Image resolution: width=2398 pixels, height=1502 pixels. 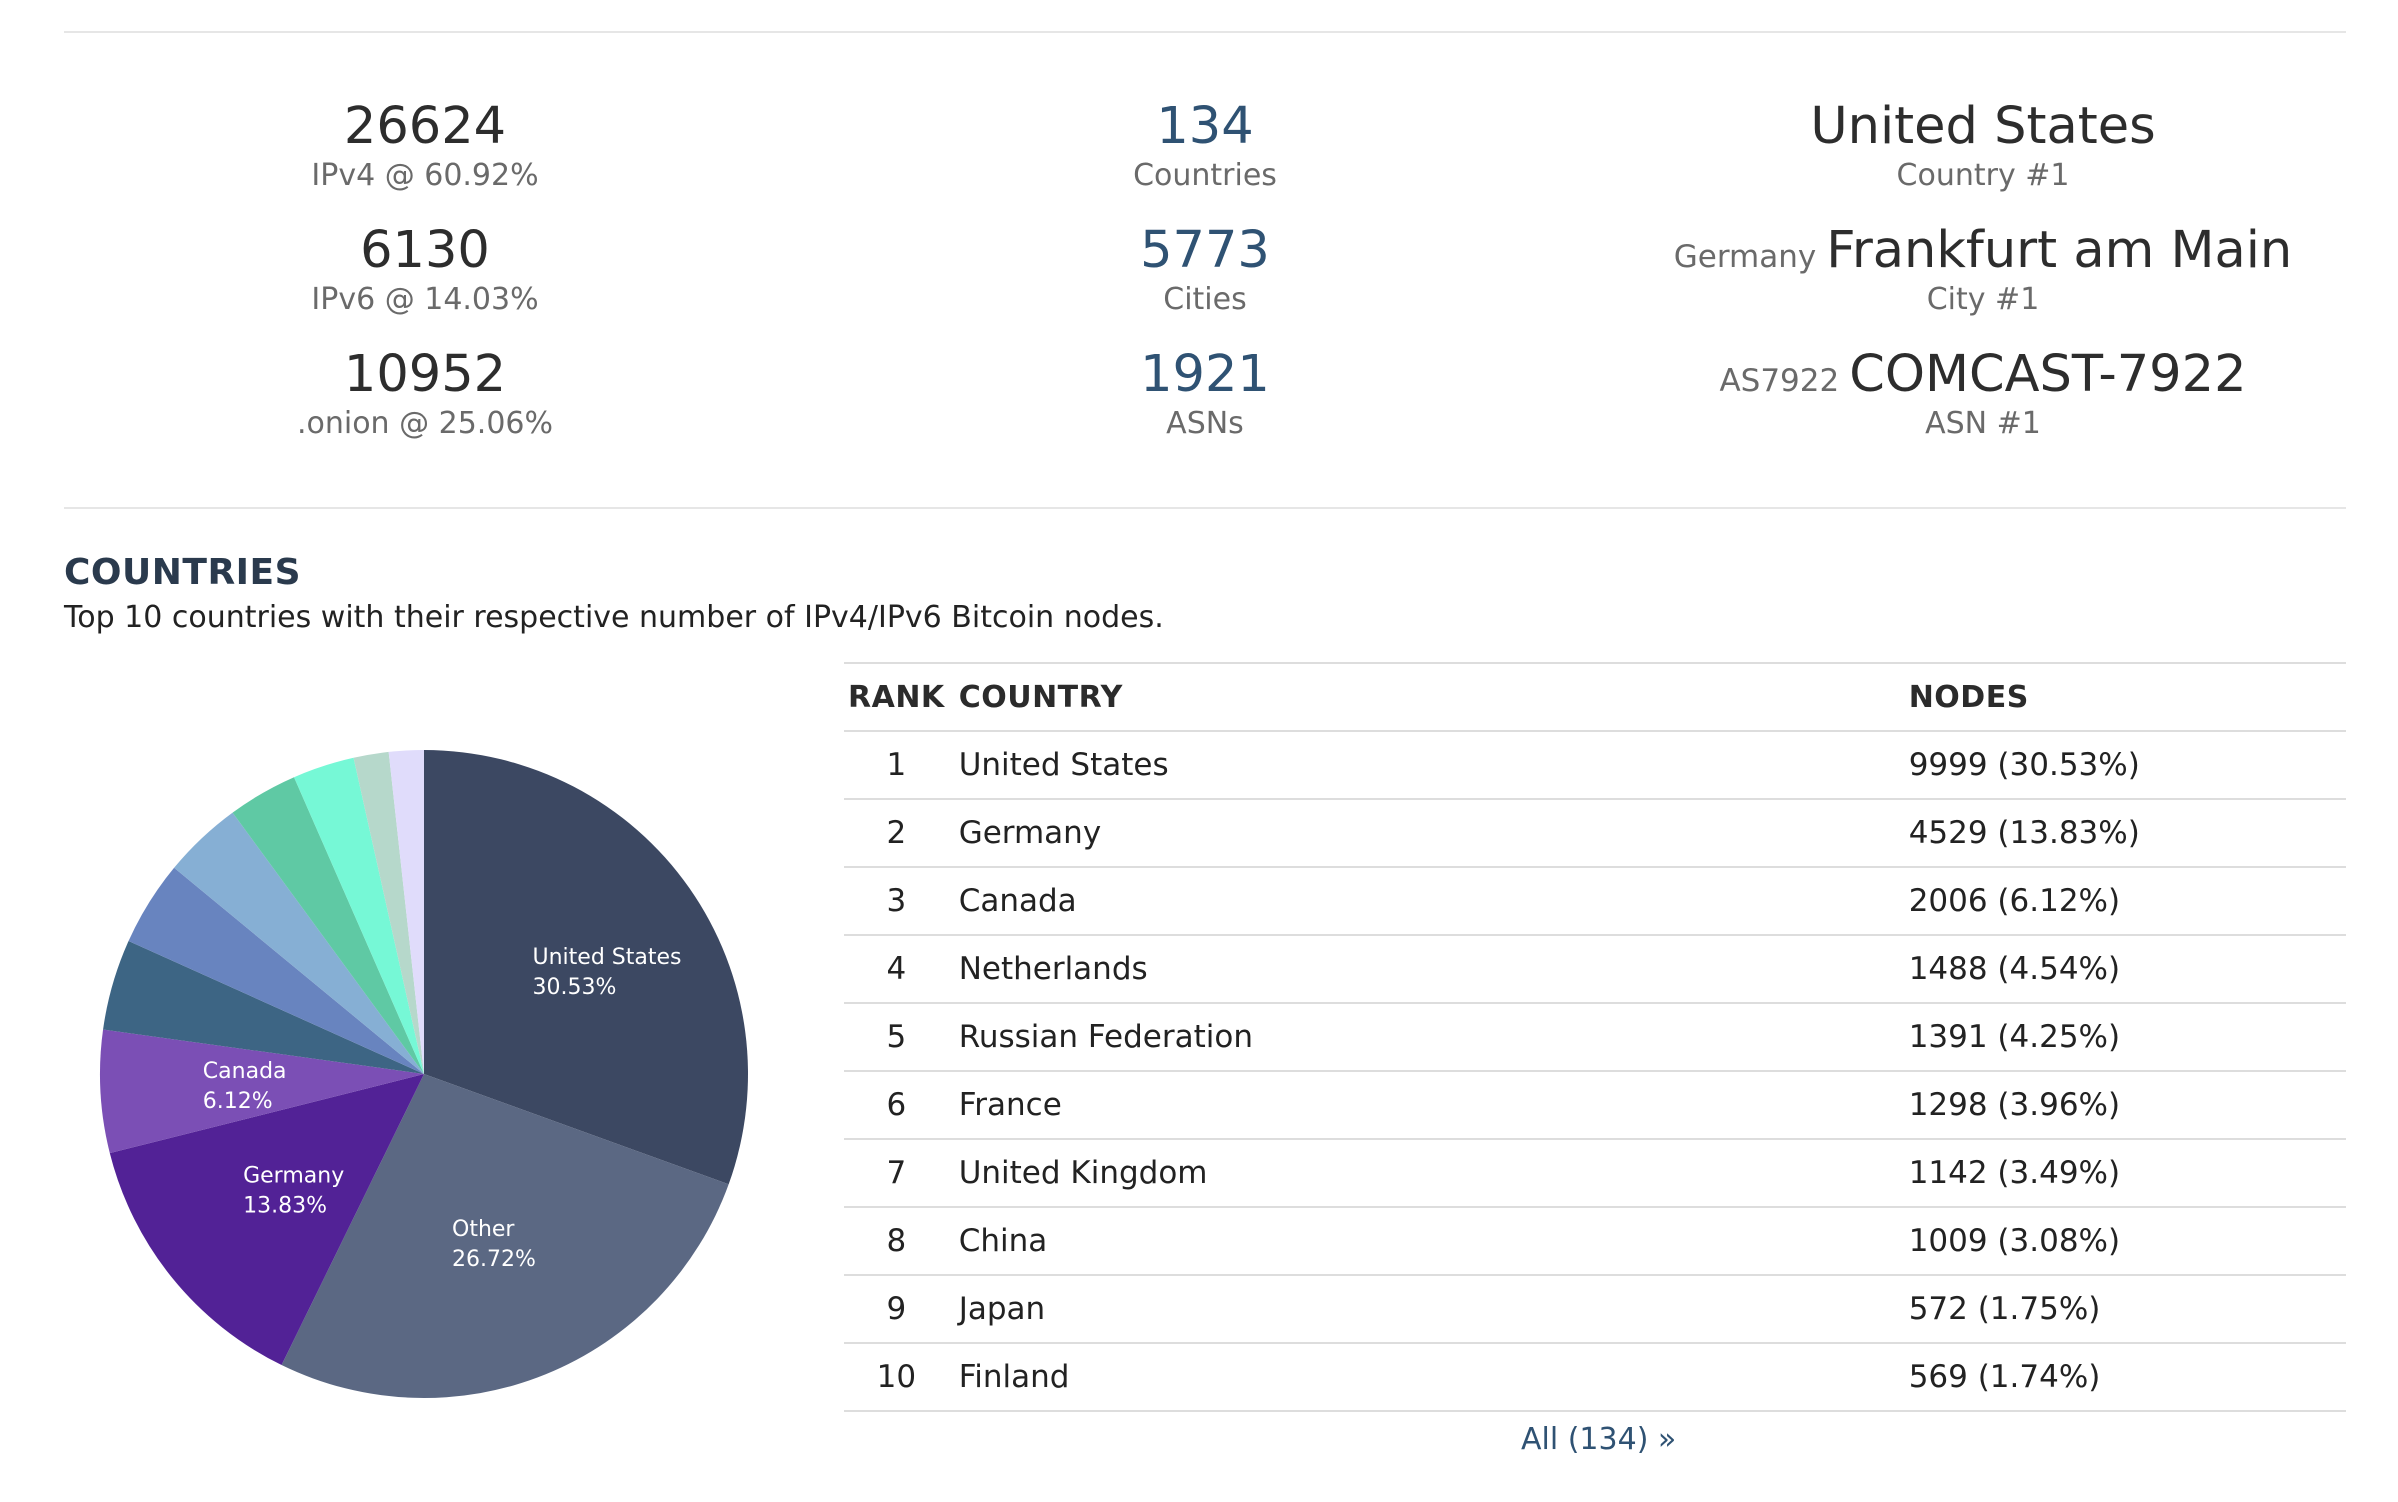 I want to click on stat-top-asn-number: AS7922, so click(x=1779, y=381).